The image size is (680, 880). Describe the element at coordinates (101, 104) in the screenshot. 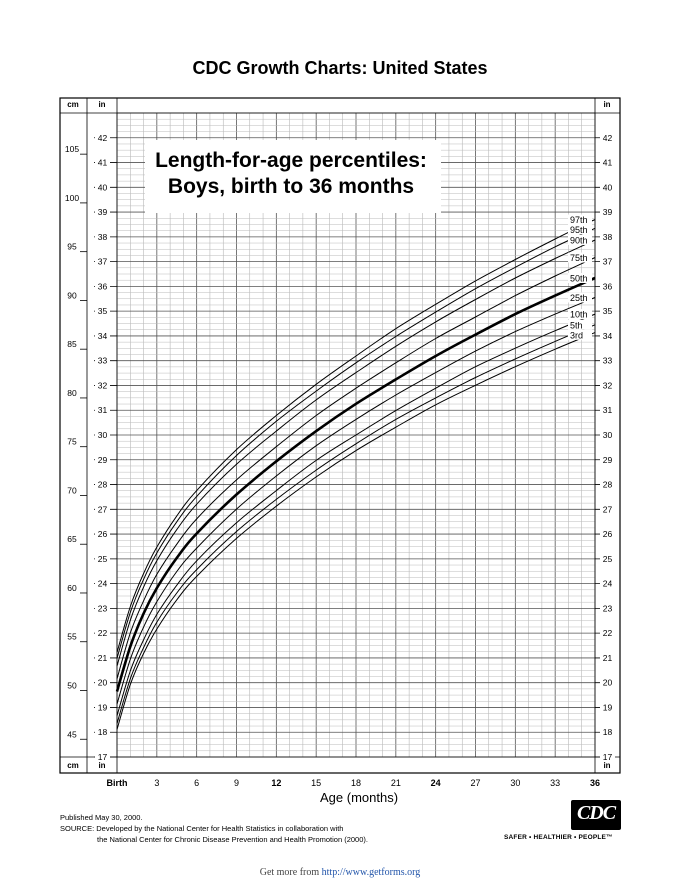

I see `in-unit-top-left: in` at that location.